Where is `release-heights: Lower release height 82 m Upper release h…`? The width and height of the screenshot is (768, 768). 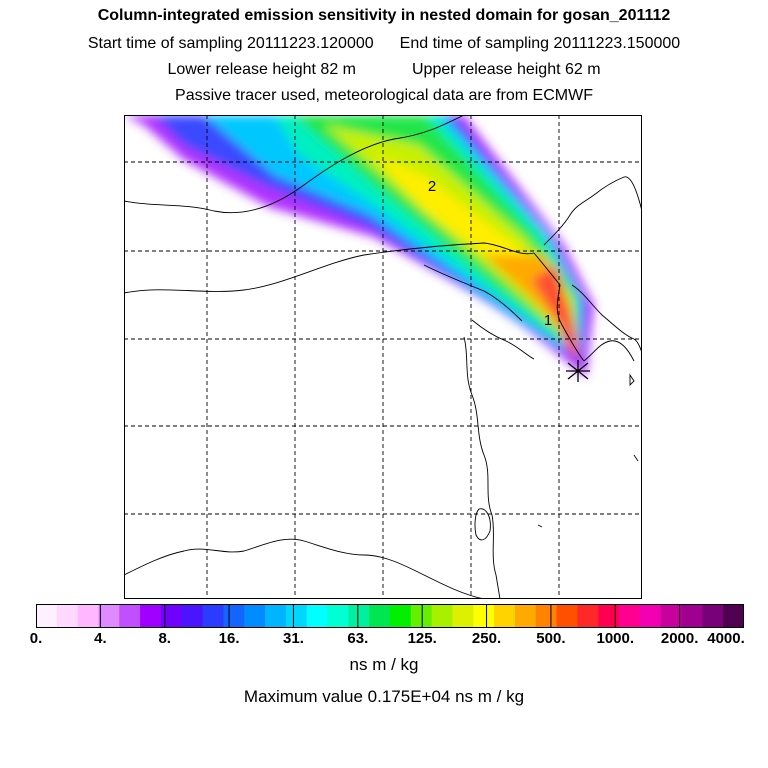
release-heights: Lower release height 82 m Upper release h… is located at coordinates (384, 70).